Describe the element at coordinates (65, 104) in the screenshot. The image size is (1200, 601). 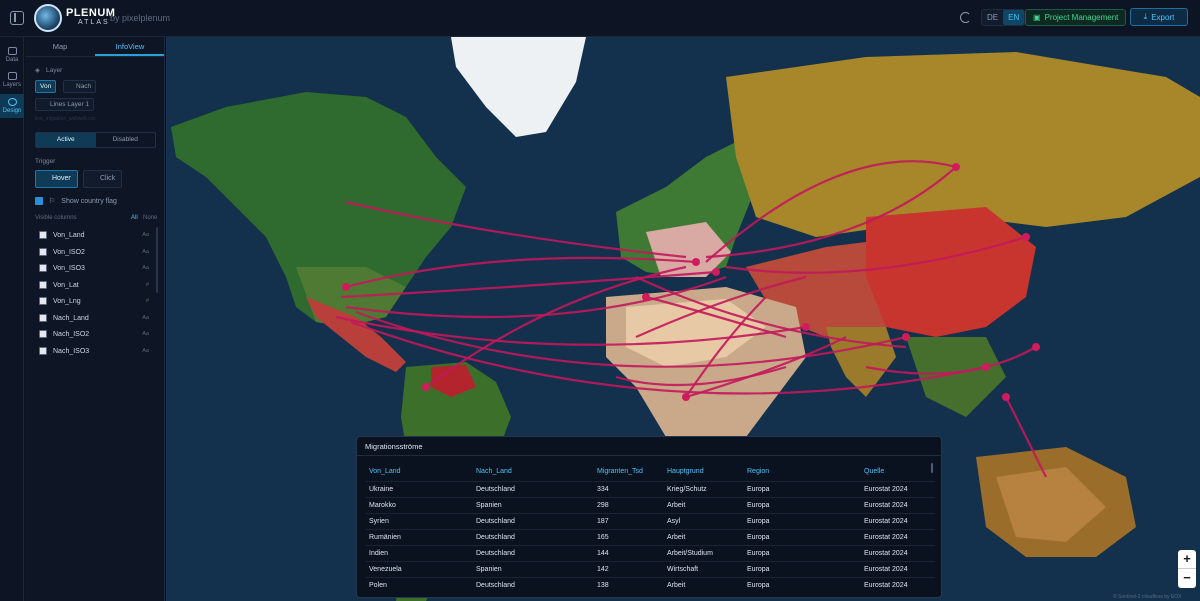
I see `lines-layer-chip: Lines Layer 1` at that location.